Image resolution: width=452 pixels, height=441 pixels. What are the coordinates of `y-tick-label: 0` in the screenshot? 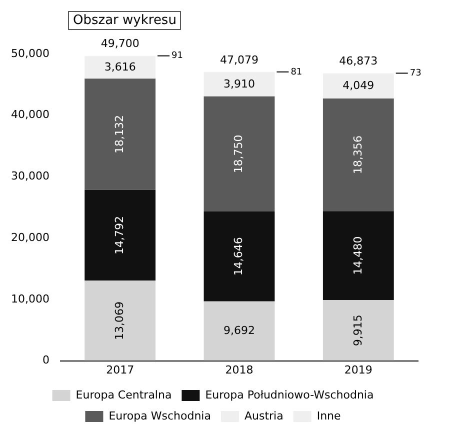 It's located at (46, 360).